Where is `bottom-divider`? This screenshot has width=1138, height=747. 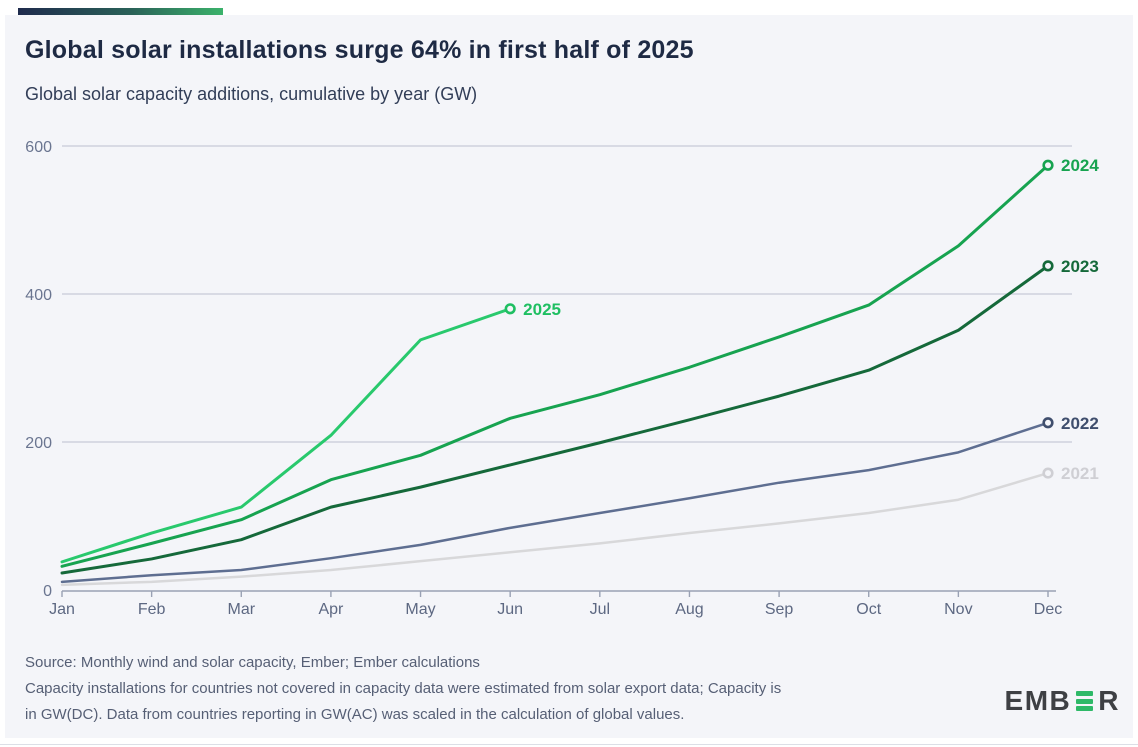 bottom-divider is located at coordinates (569, 744).